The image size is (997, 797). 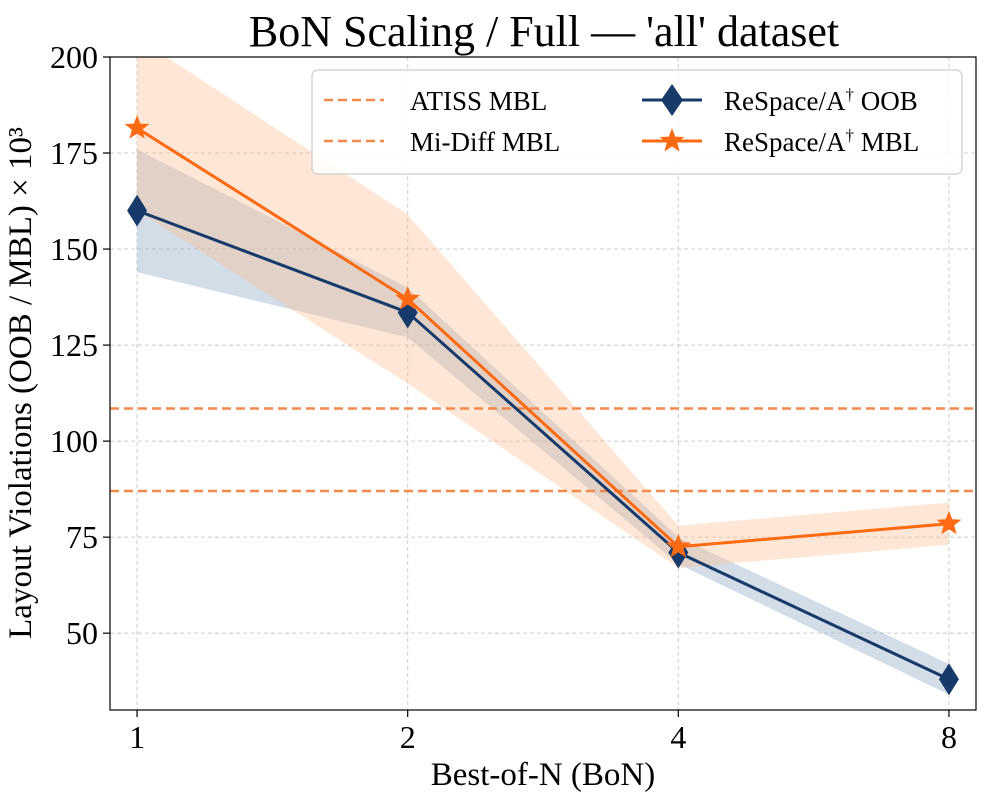 I want to click on y-tick-label-125: 125, so click(x=74, y=345).